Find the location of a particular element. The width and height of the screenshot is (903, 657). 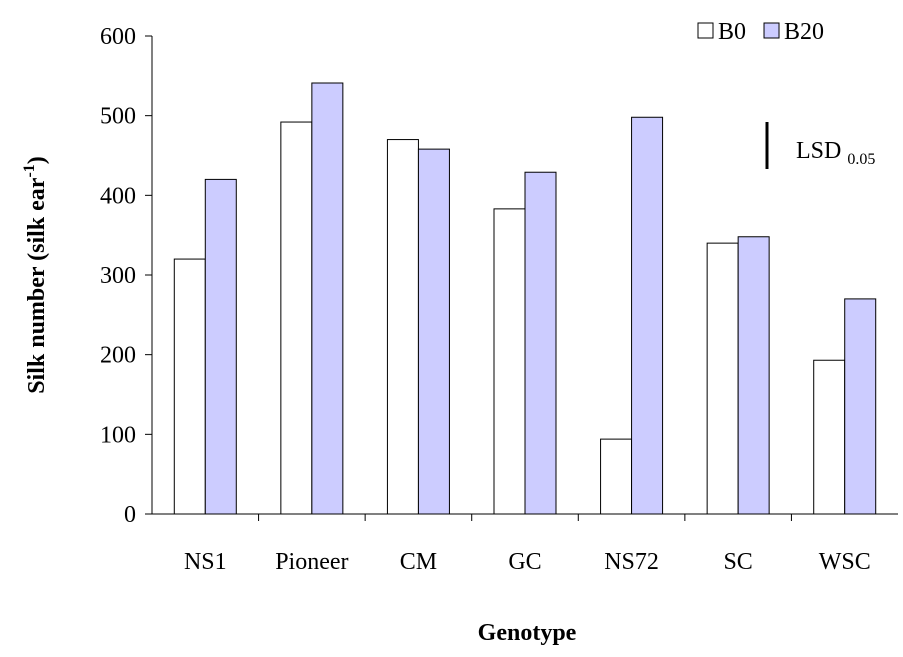

y-axis-title-sup: -1 is located at coordinates (29, 170).